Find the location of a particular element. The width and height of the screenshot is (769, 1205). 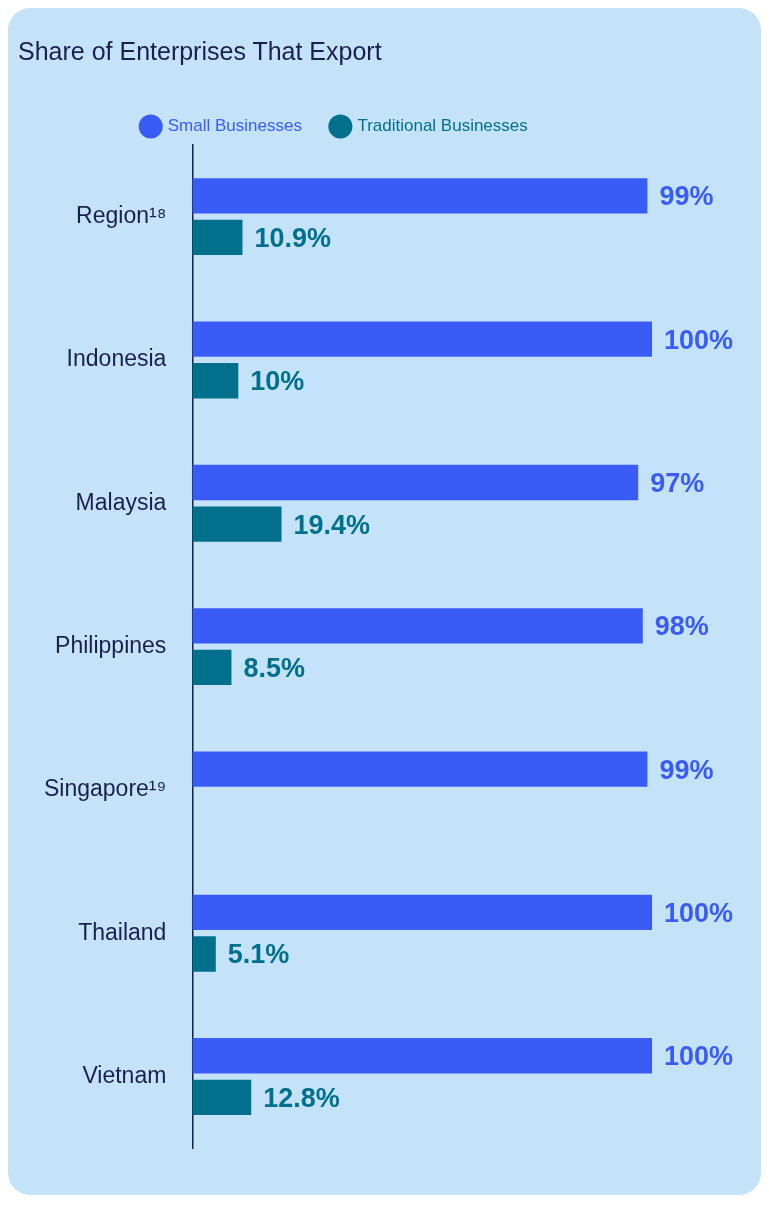

y-tick-label: Philippines is located at coordinates (111, 644).